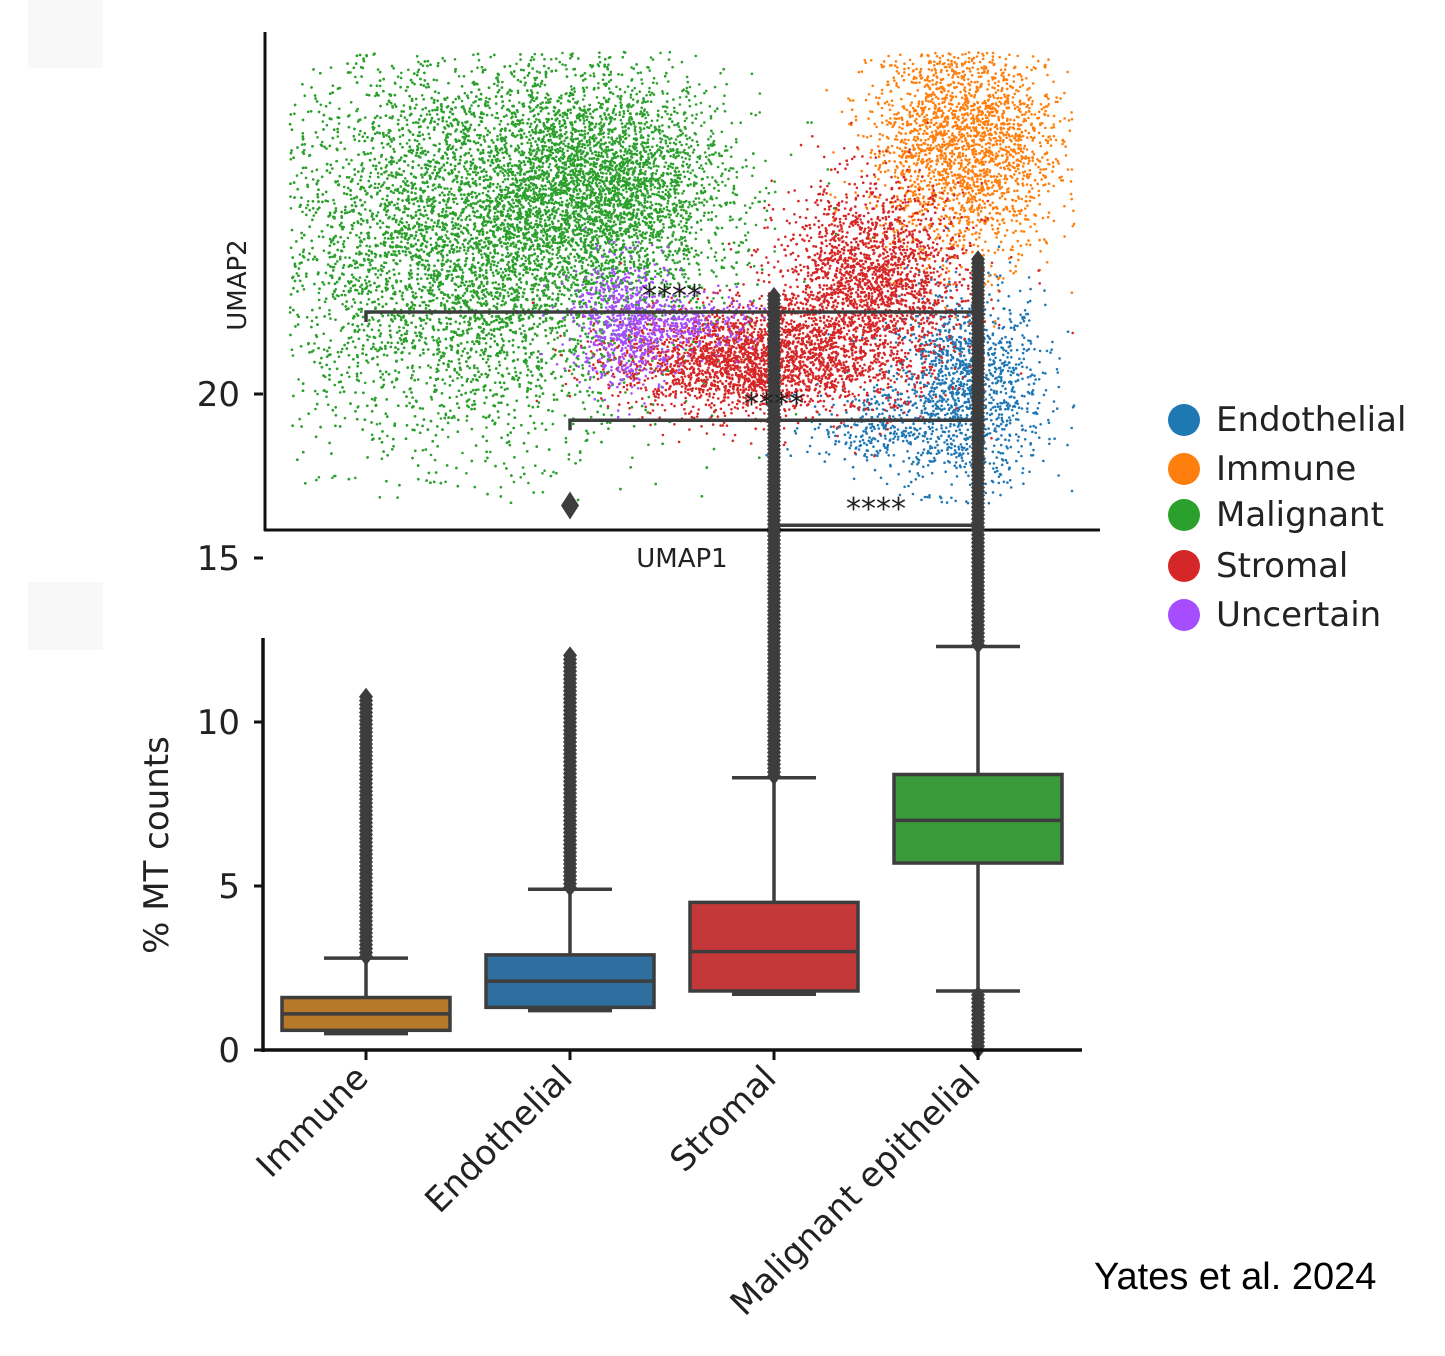 This screenshot has height=1356, width=1445. What do you see at coordinates (917, 114) in the screenshot?
I see `umap-point-immune-1977` at bounding box center [917, 114].